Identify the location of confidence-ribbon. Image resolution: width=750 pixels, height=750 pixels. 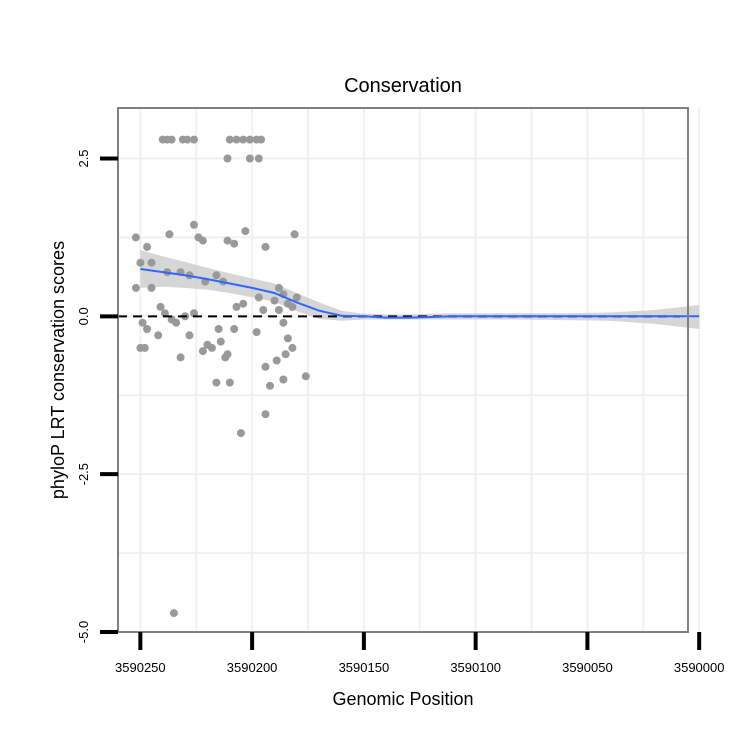
(420, 289).